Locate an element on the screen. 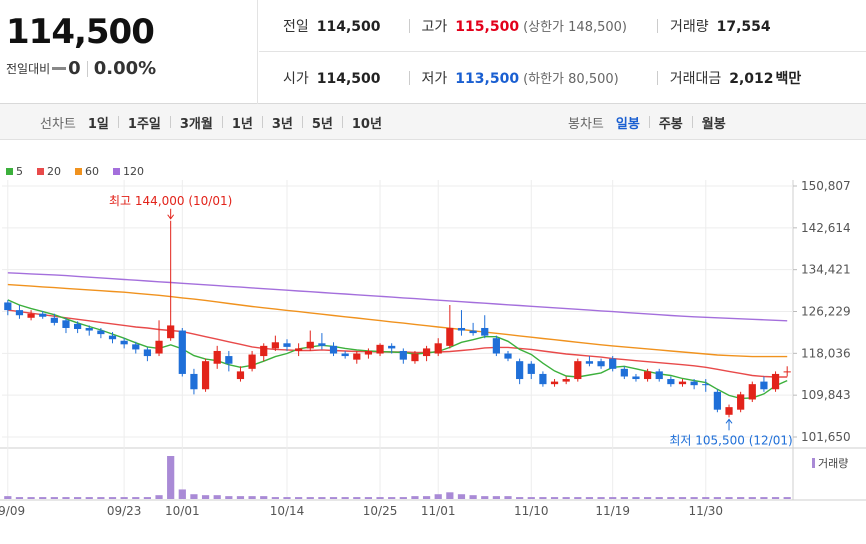 The height and width of the screenshot is (544, 866). period-3m: 3개월 is located at coordinates (196, 124).